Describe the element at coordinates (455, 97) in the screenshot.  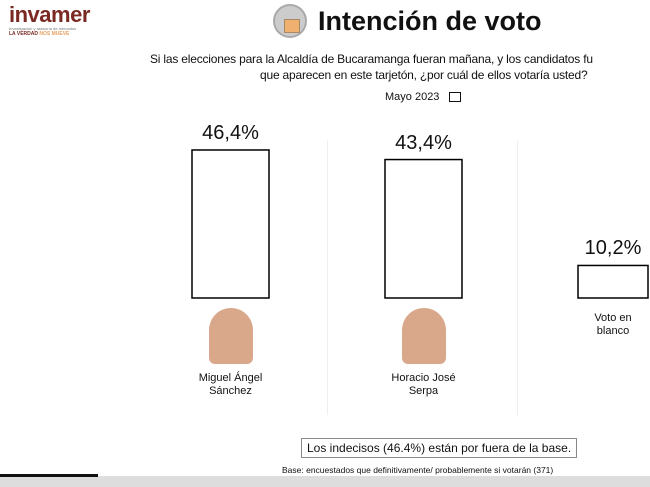
I see `legend-swatch` at that location.